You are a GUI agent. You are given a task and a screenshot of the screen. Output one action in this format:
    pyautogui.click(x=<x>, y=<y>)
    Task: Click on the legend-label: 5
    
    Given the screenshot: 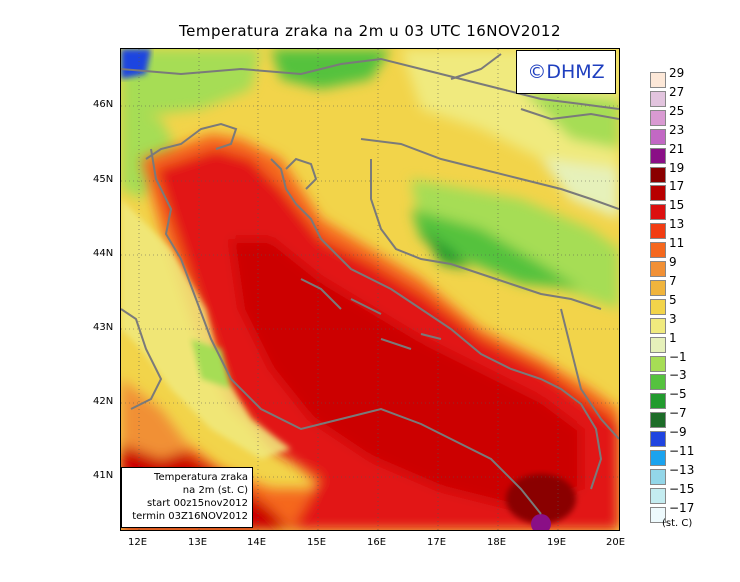 What is the action you would take?
    pyautogui.click(x=673, y=299)
    